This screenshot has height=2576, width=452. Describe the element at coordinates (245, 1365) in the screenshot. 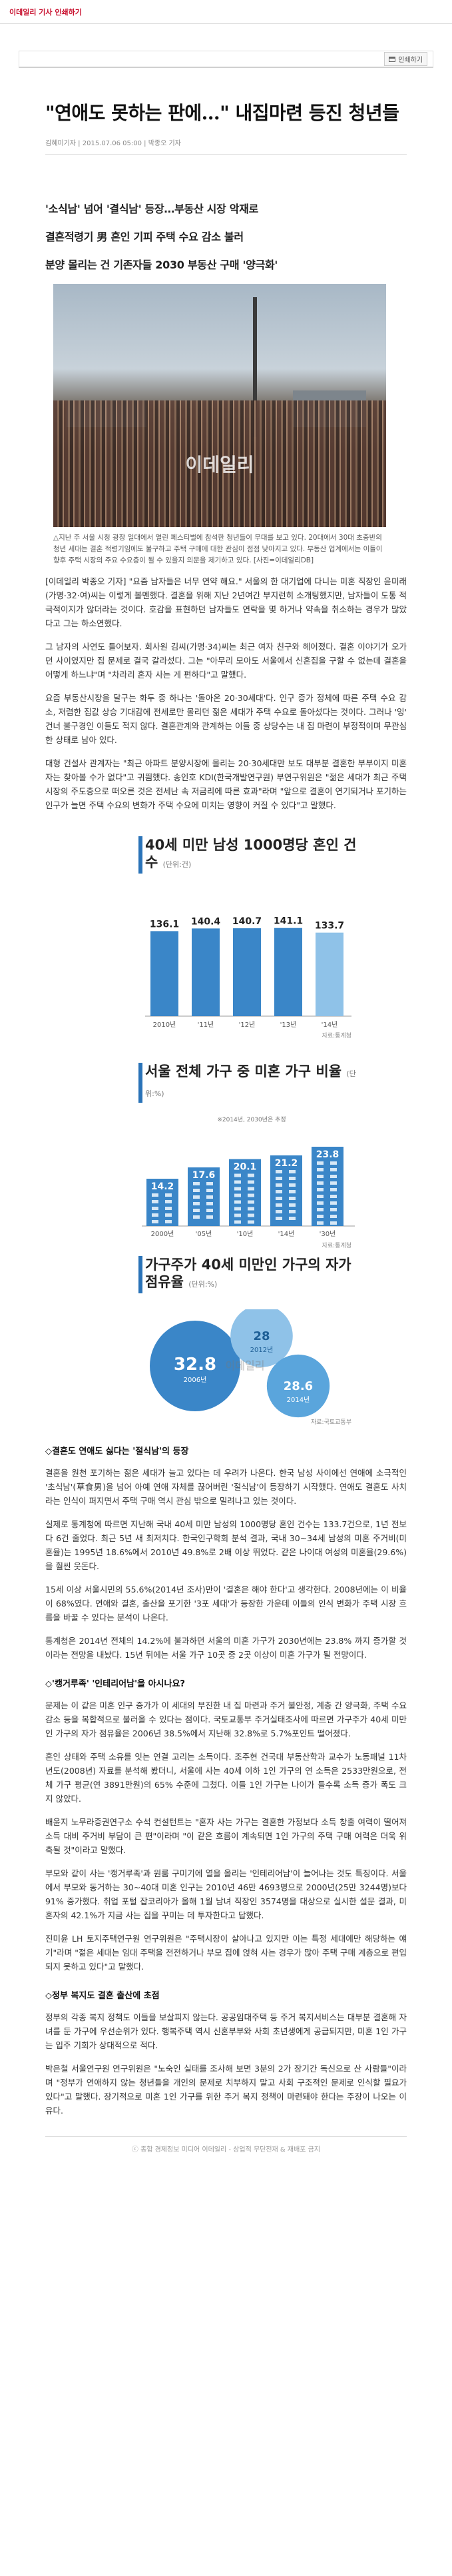

I see `chart3-watermark: 이데일리` at that location.